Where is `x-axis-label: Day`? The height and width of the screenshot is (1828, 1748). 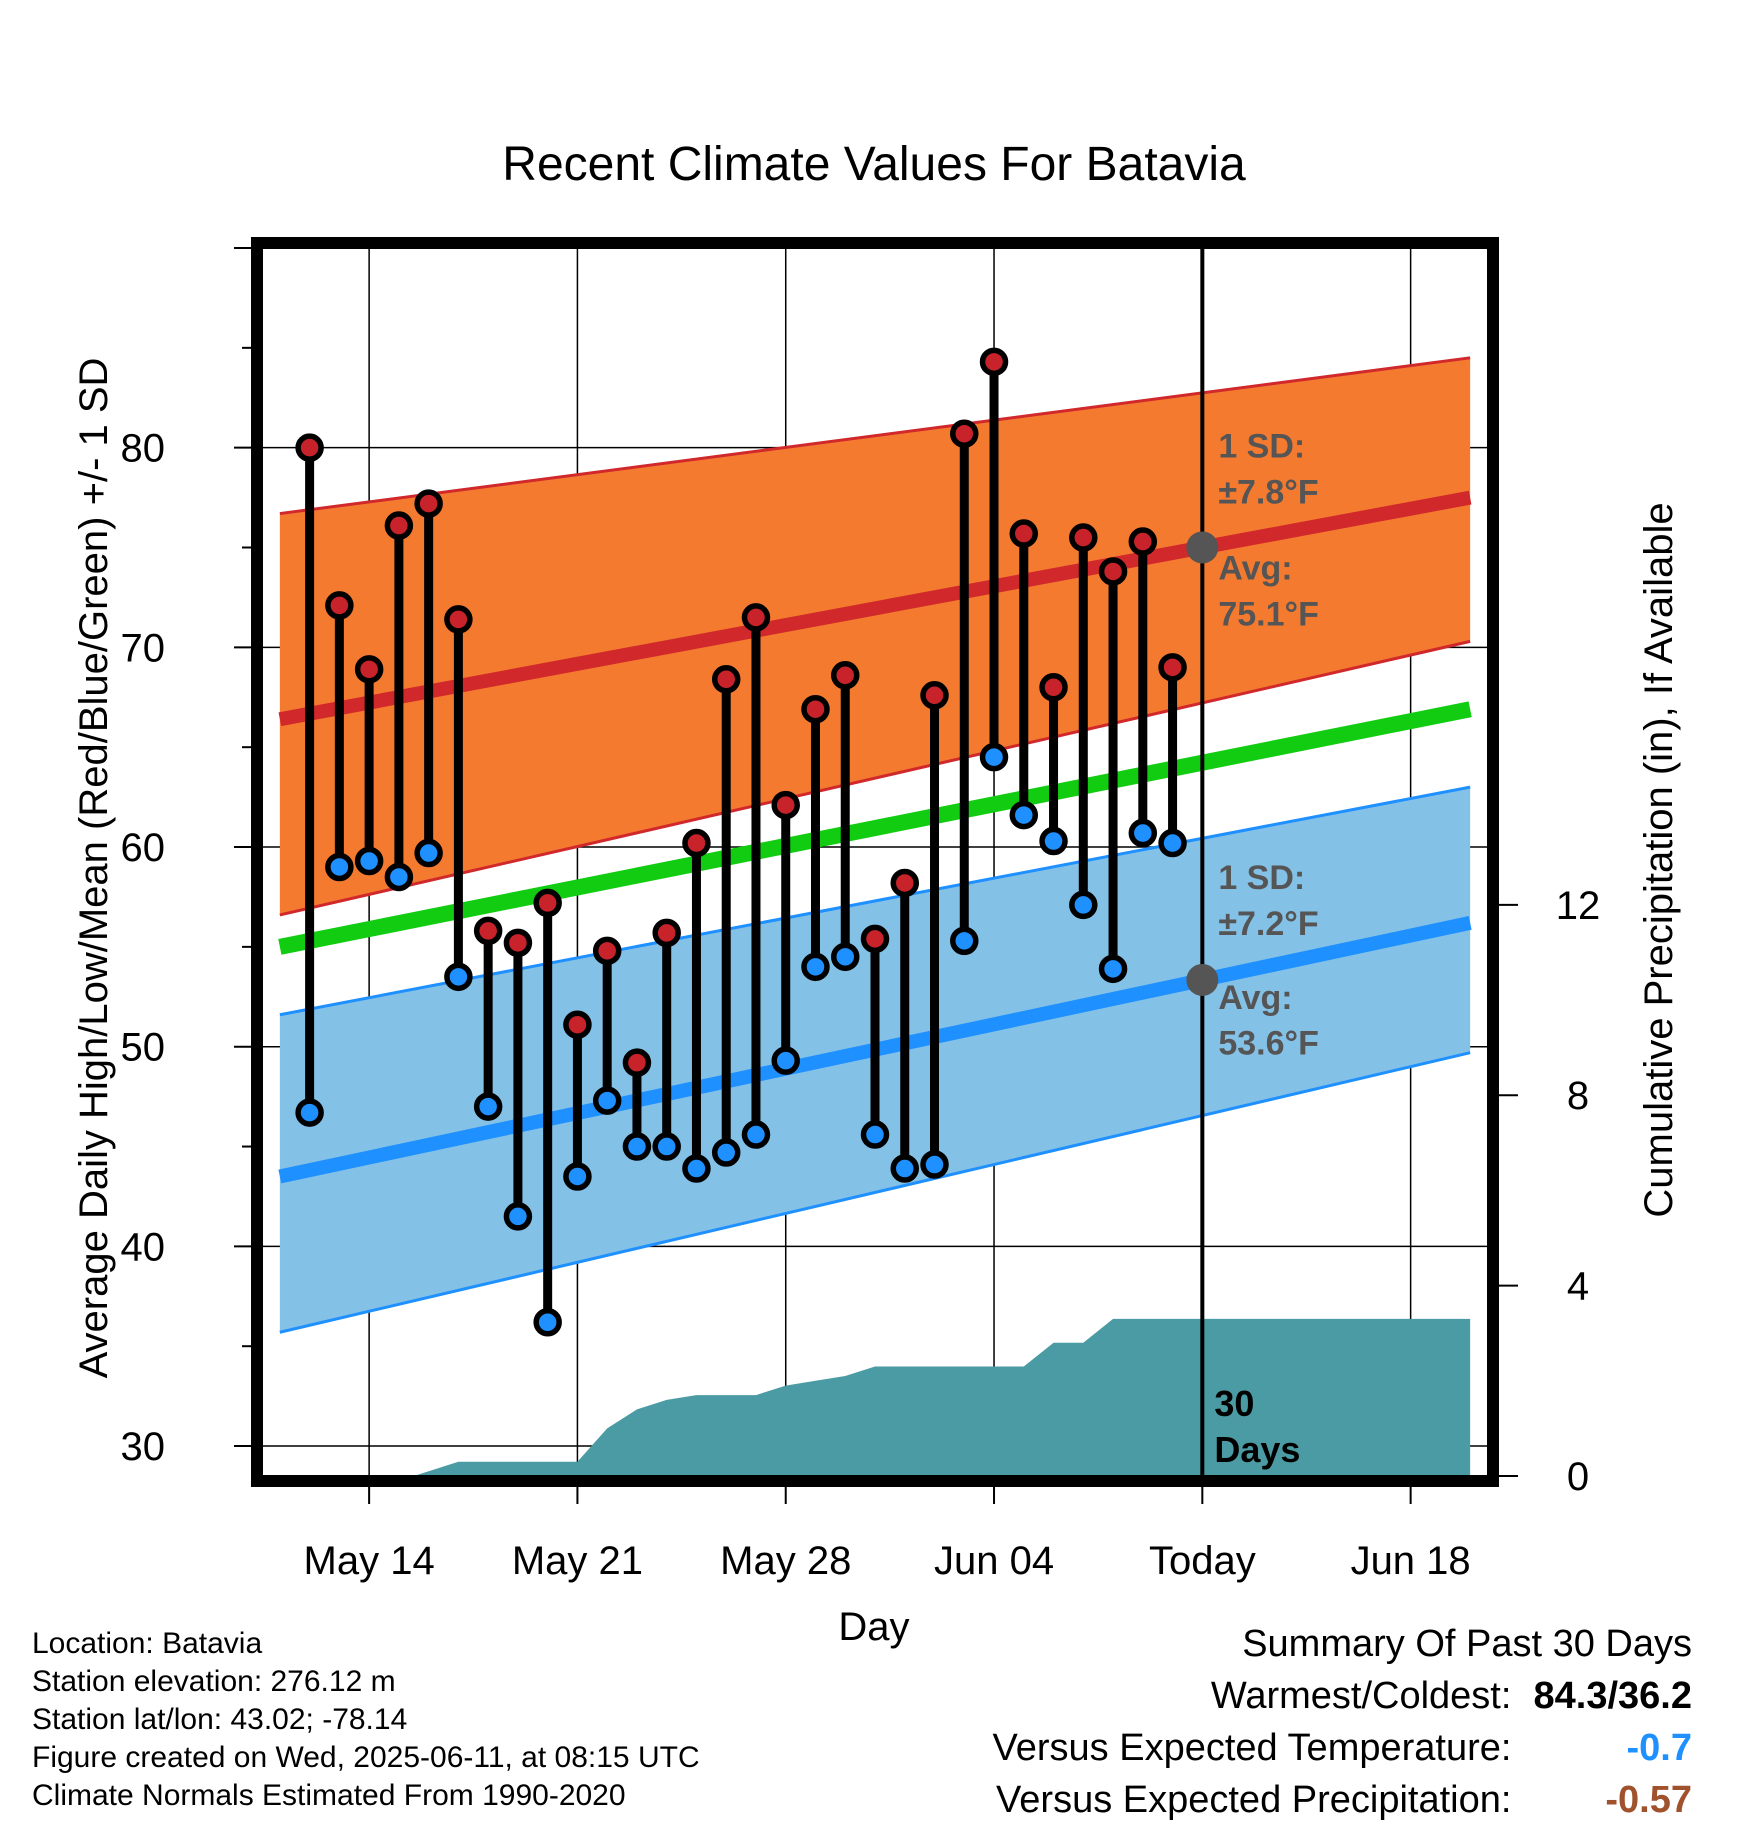 x-axis-label: Day is located at coordinates (873, 1627).